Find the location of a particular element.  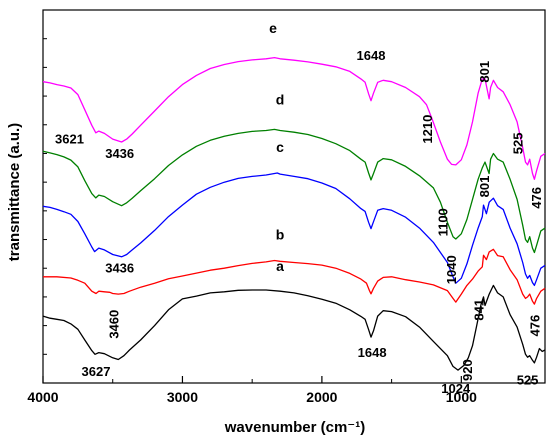

peak-label: 3460 is located at coordinates (113, 324).